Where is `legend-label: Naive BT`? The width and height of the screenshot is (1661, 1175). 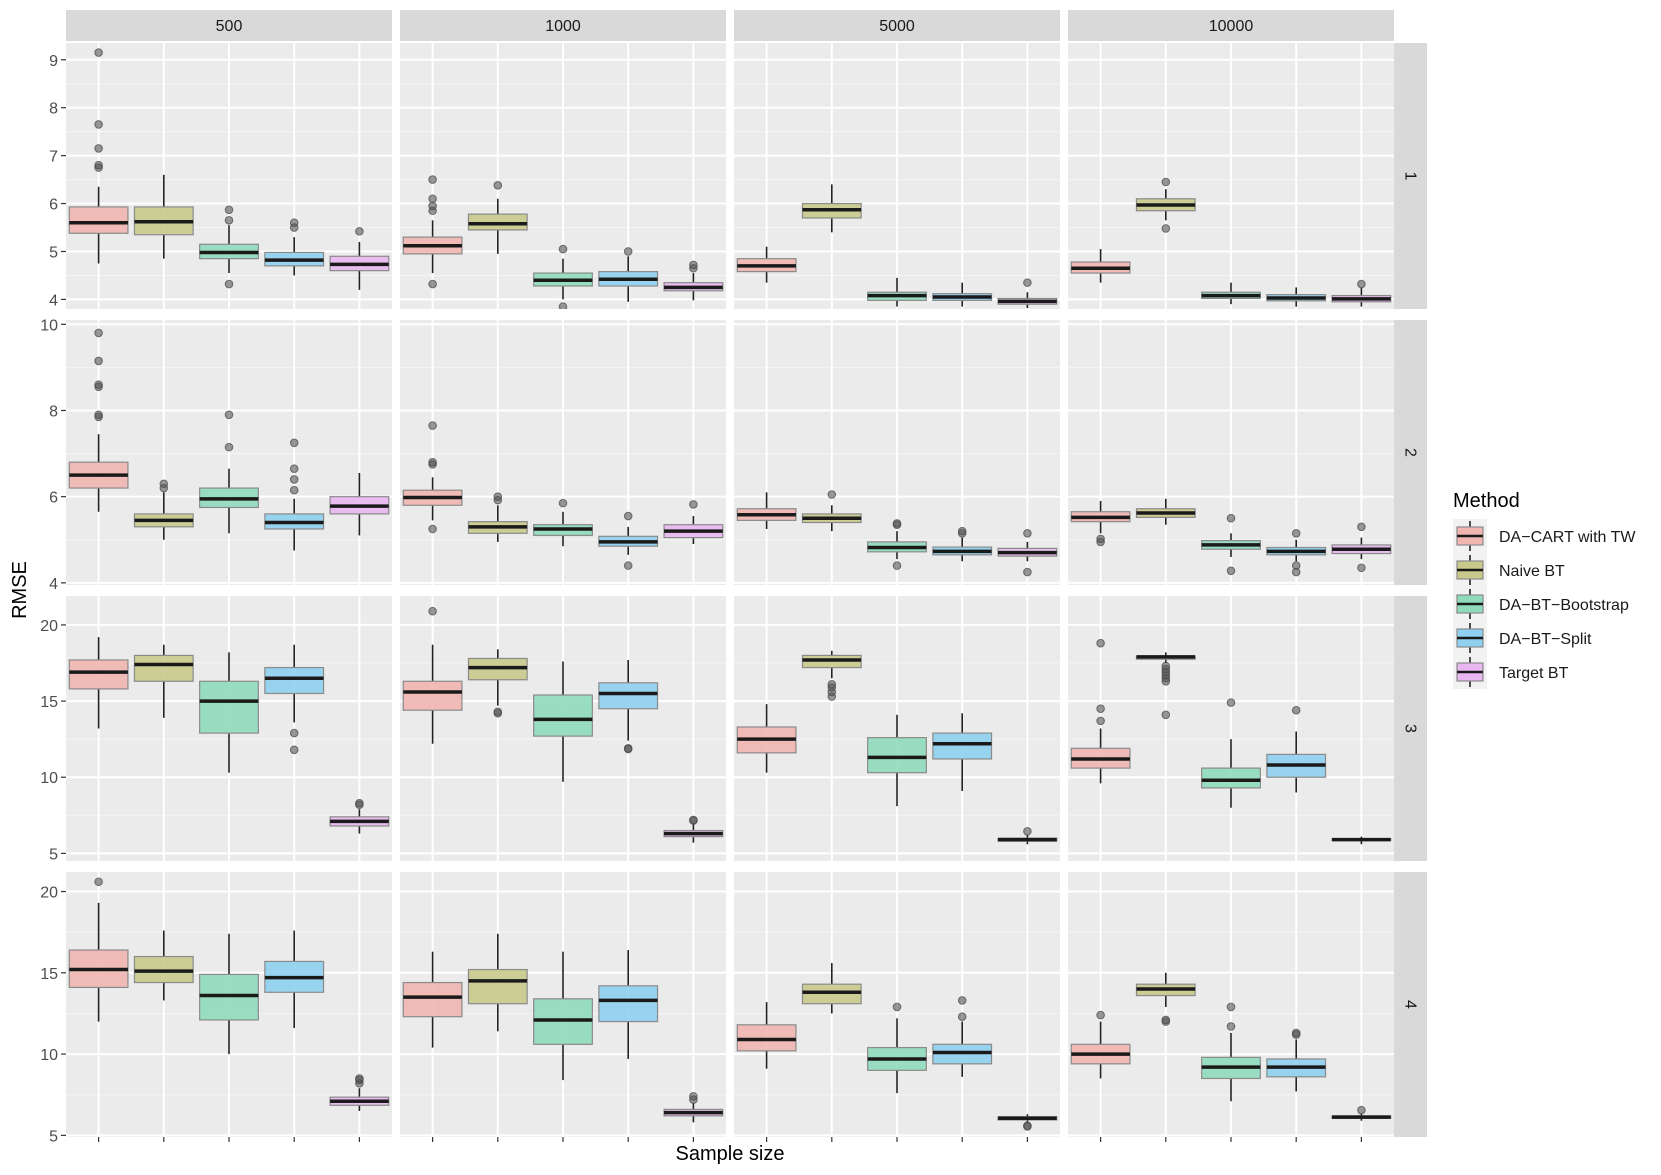 legend-label: Naive BT is located at coordinates (1532, 571).